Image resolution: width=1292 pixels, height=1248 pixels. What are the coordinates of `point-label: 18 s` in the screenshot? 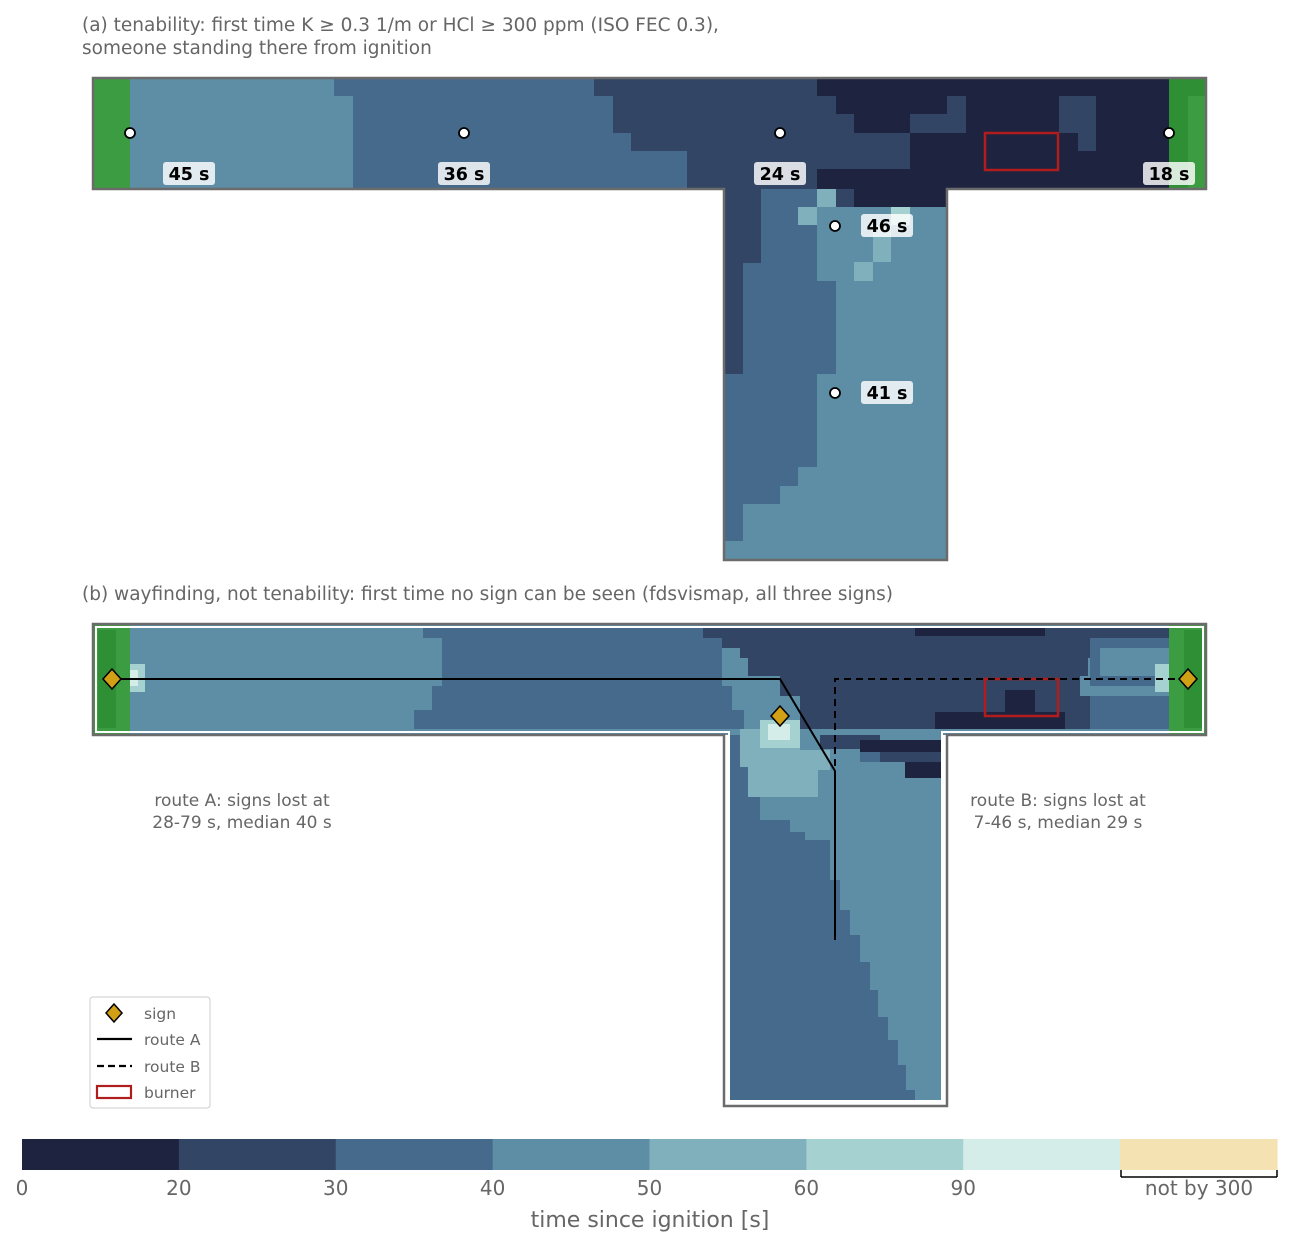 It's located at (1169, 175).